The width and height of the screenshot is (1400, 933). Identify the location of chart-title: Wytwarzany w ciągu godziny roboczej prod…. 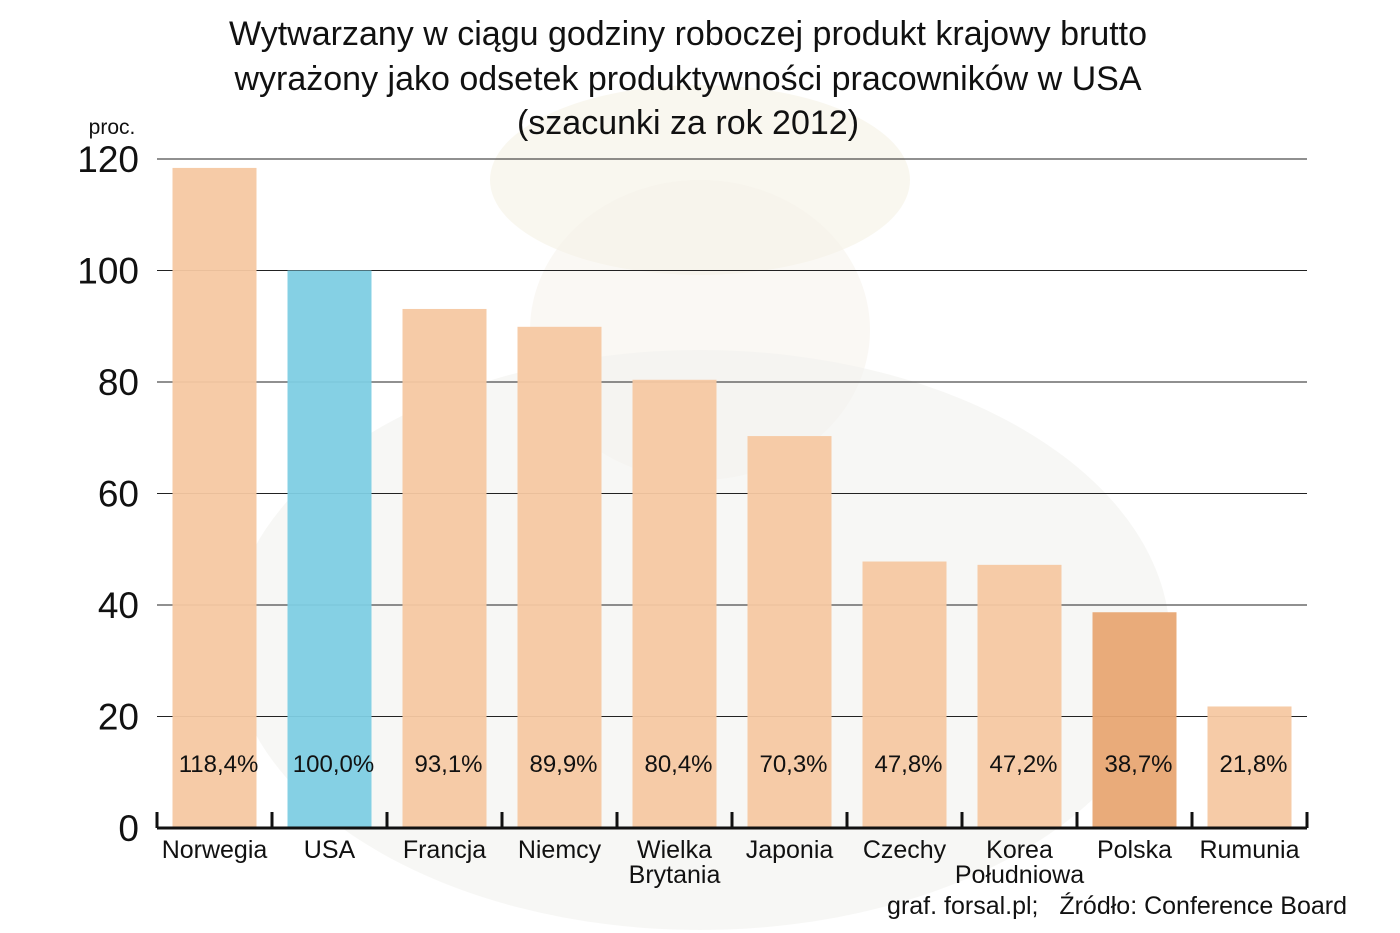
(688, 78).